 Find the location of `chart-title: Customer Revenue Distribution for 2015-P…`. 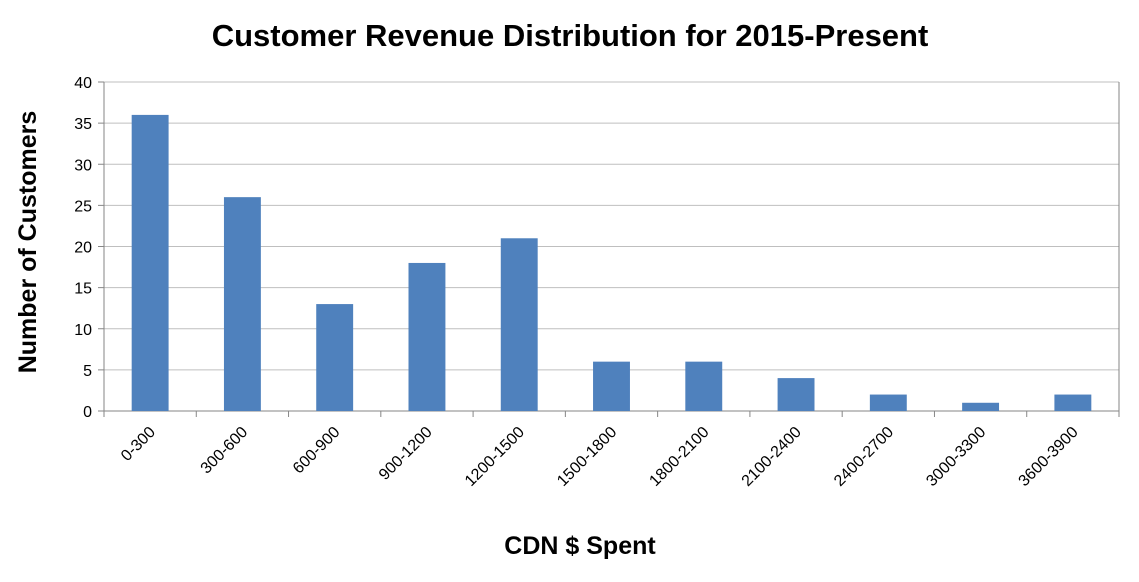

chart-title: Customer Revenue Distribution for 2015-P… is located at coordinates (570, 35).